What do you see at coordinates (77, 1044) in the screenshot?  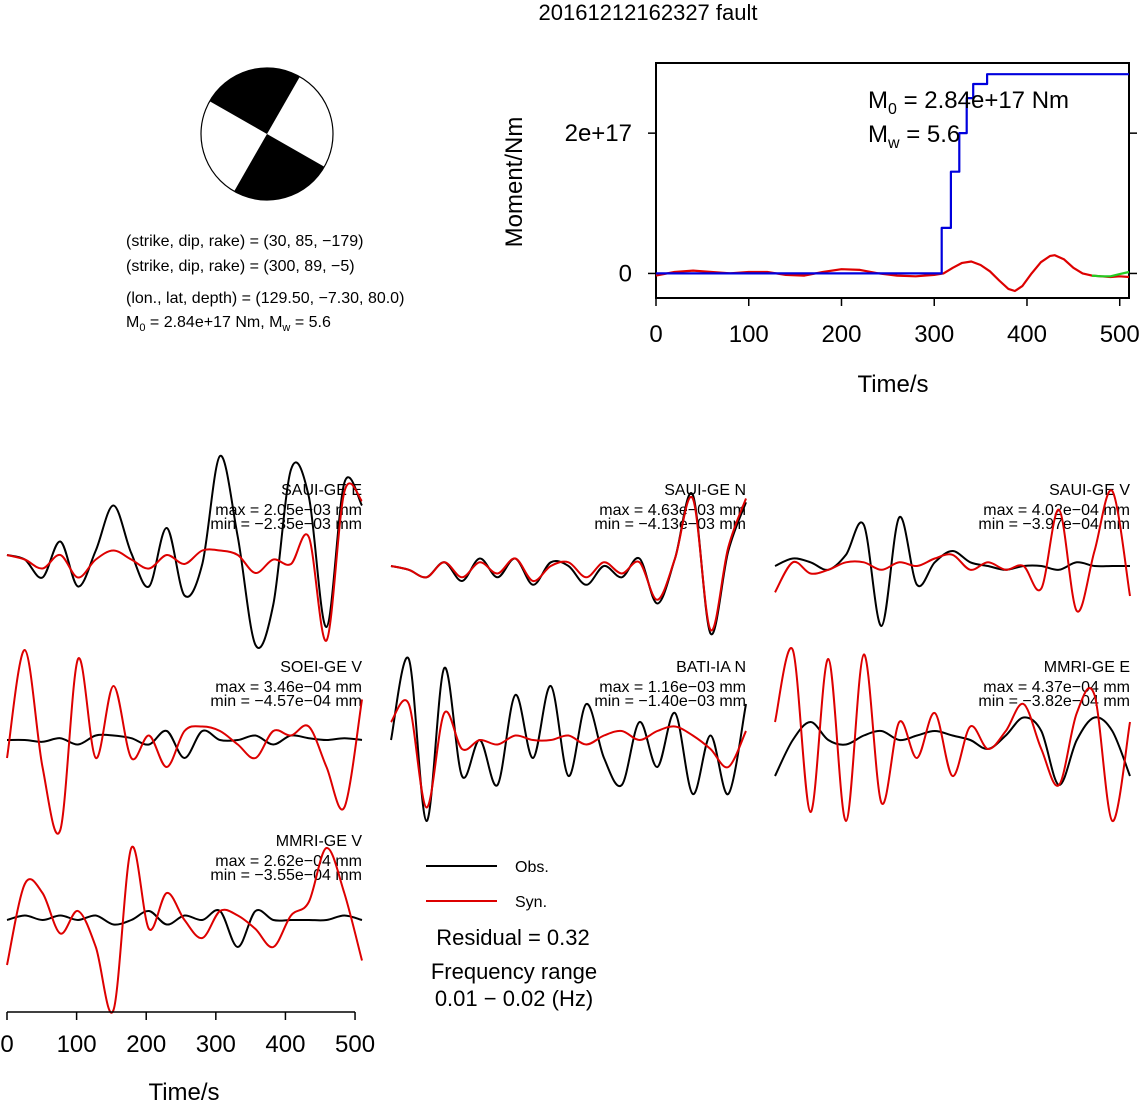 I see `waveform-x-tick-label: 100` at bounding box center [77, 1044].